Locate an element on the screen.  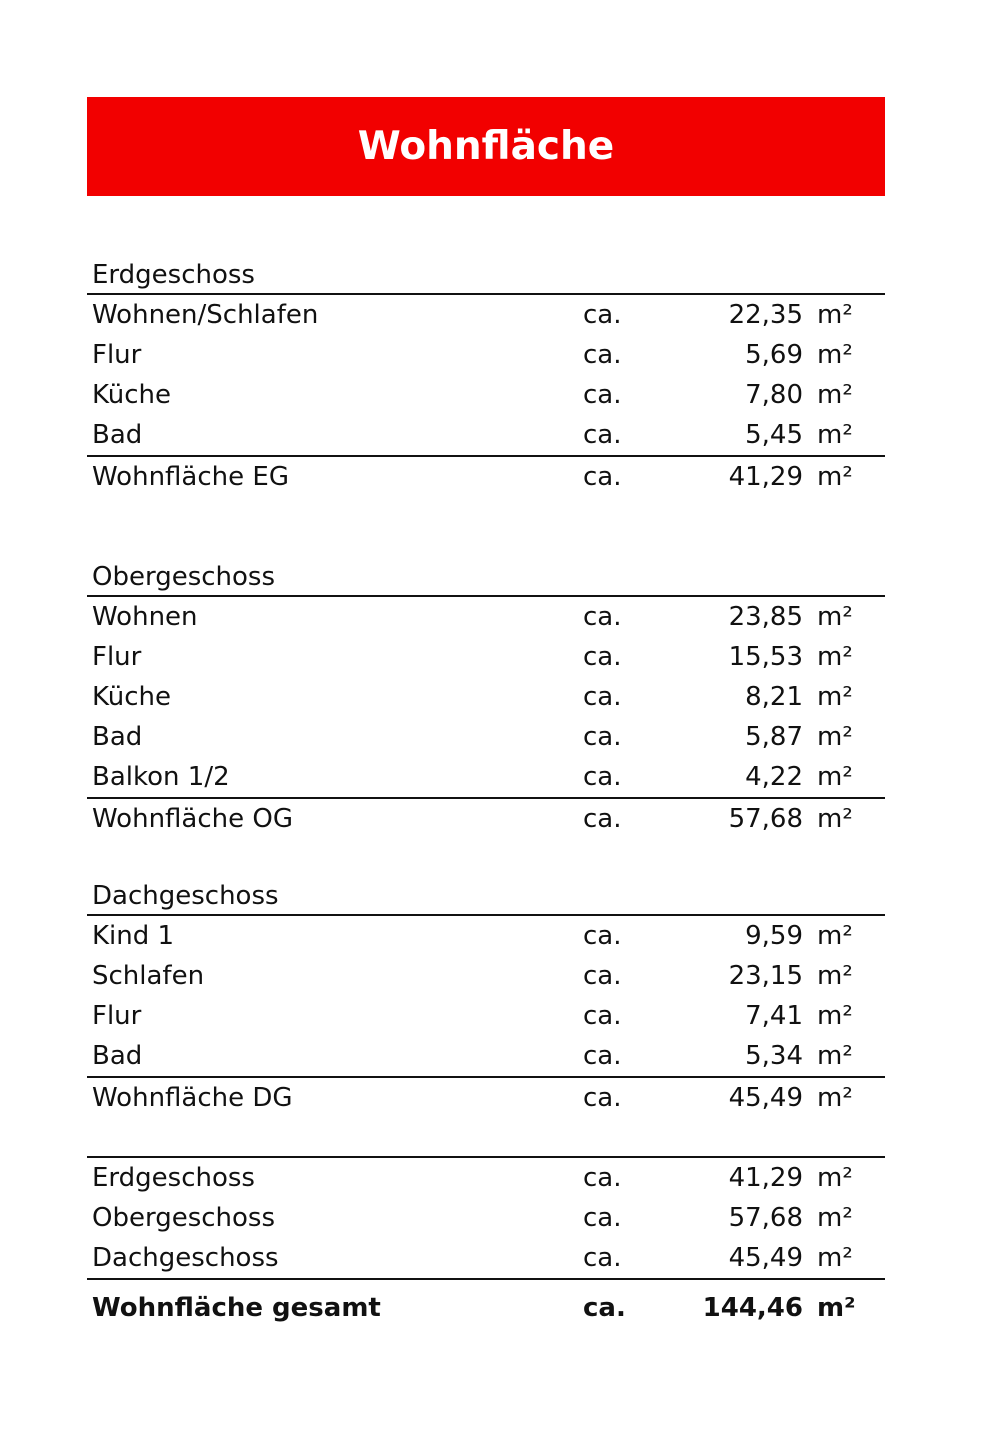
subtotal-row: Wohnfläche OG ca. 57,68 m² is located at coordinates (486, 817).